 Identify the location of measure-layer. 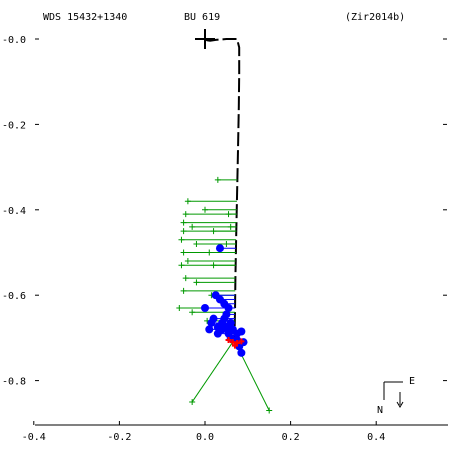
(224, 300).